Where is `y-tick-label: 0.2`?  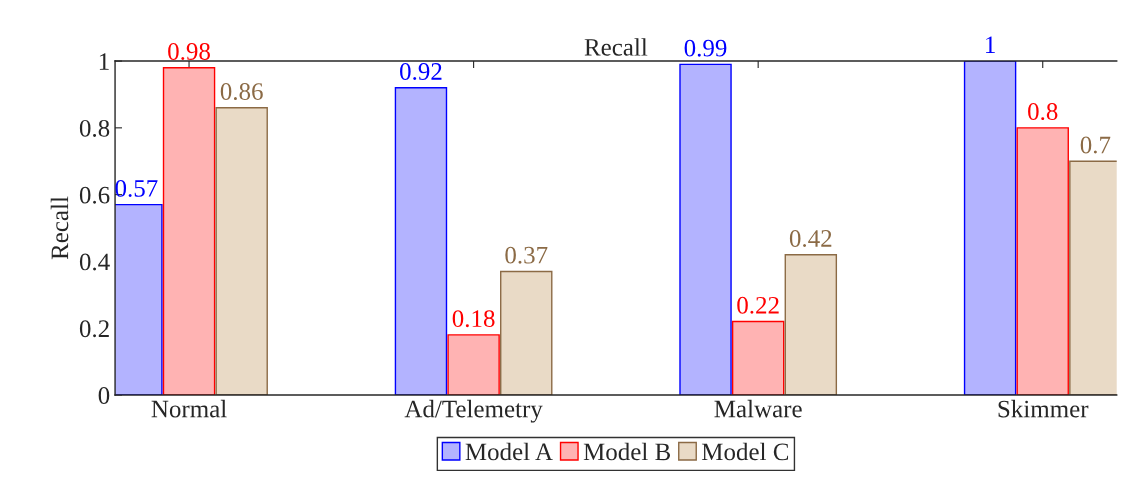
y-tick-label: 0.2 is located at coordinates (94, 329).